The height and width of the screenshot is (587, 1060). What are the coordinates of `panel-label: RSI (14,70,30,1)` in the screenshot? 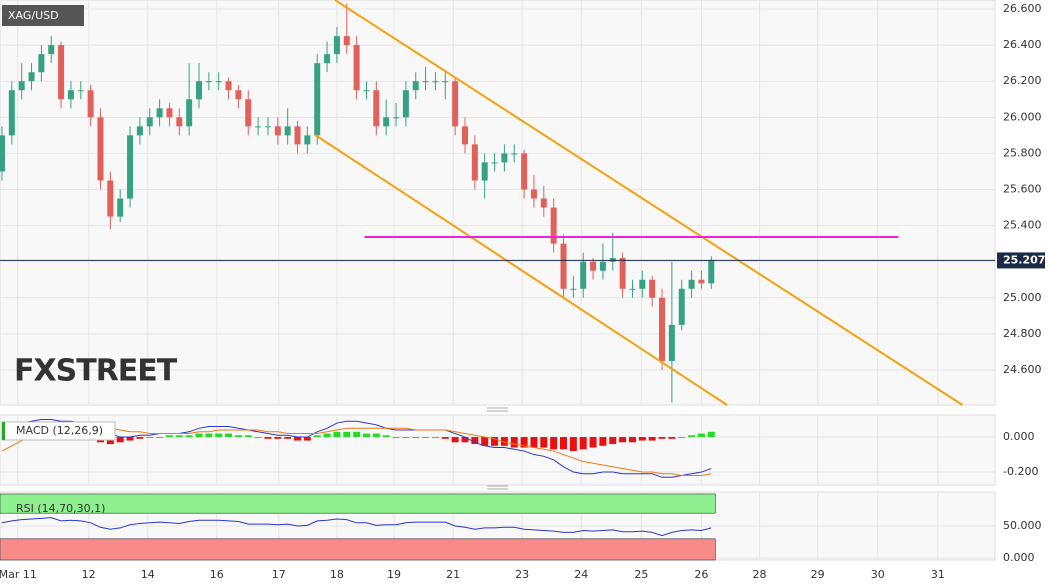 It's located at (60, 508).